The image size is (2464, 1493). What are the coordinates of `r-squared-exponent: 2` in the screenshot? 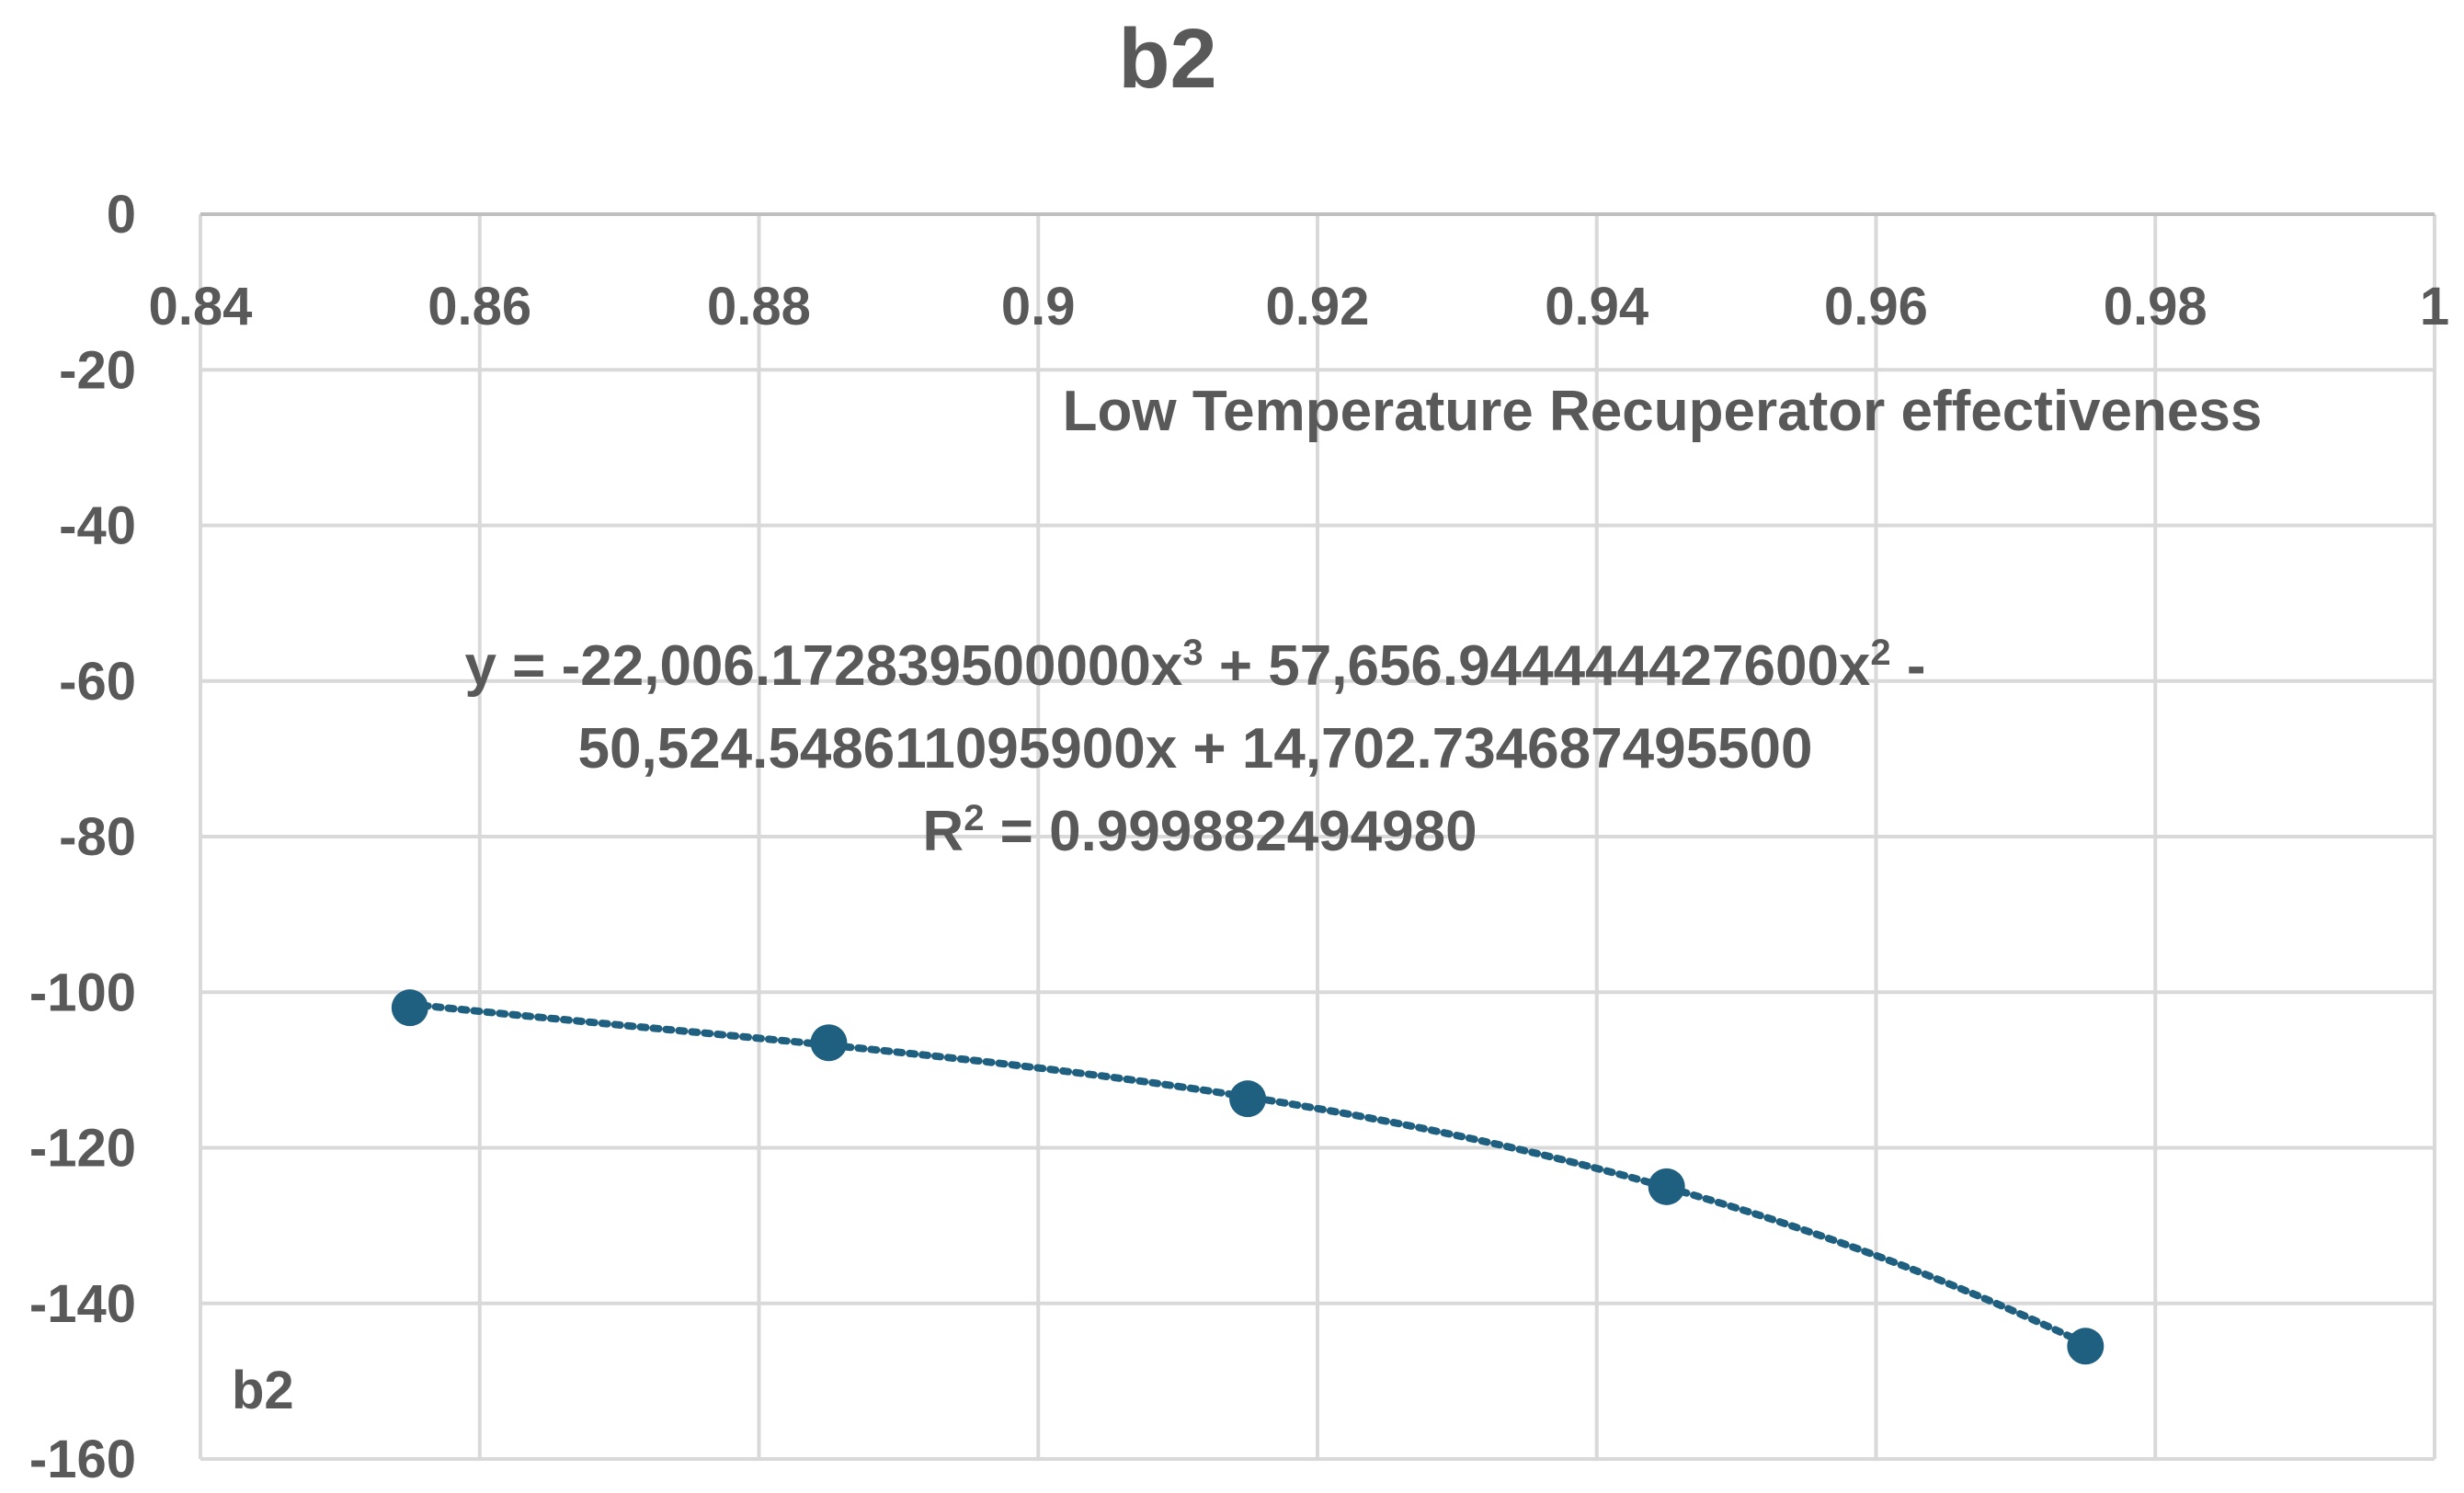 It's located at (974, 818).